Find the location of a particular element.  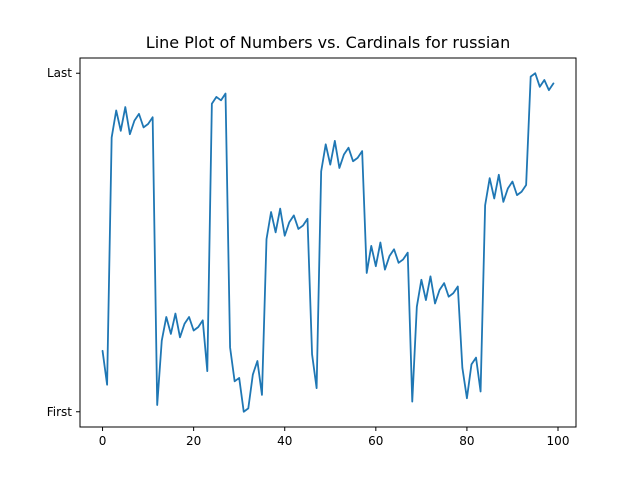

x-tick-label: 20 is located at coordinates (193, 441).